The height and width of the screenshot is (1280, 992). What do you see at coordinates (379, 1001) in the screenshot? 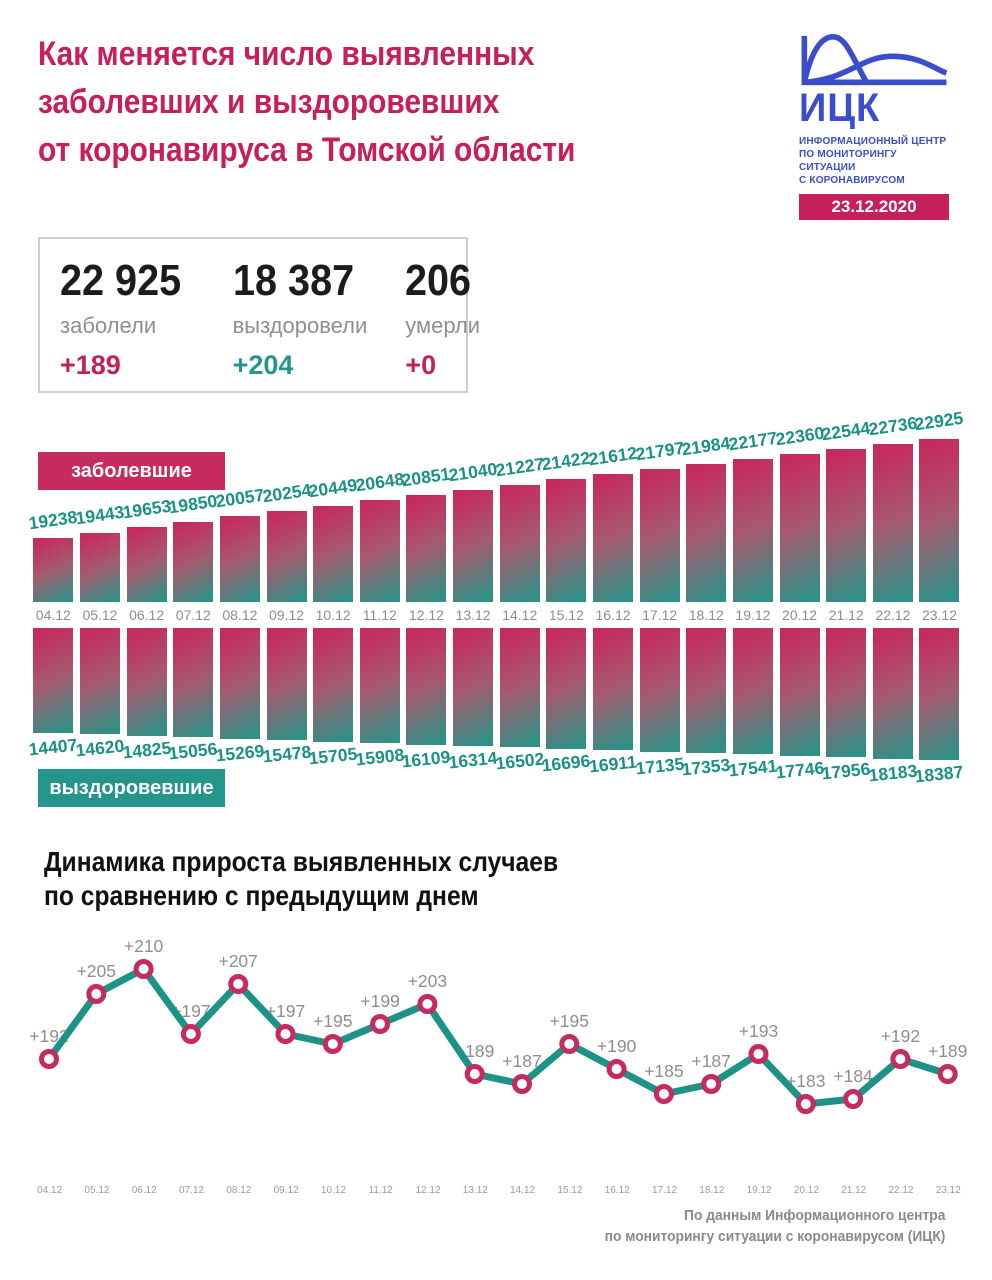
I see `increase-point-label: +199` at bounding box center [379, 1001].